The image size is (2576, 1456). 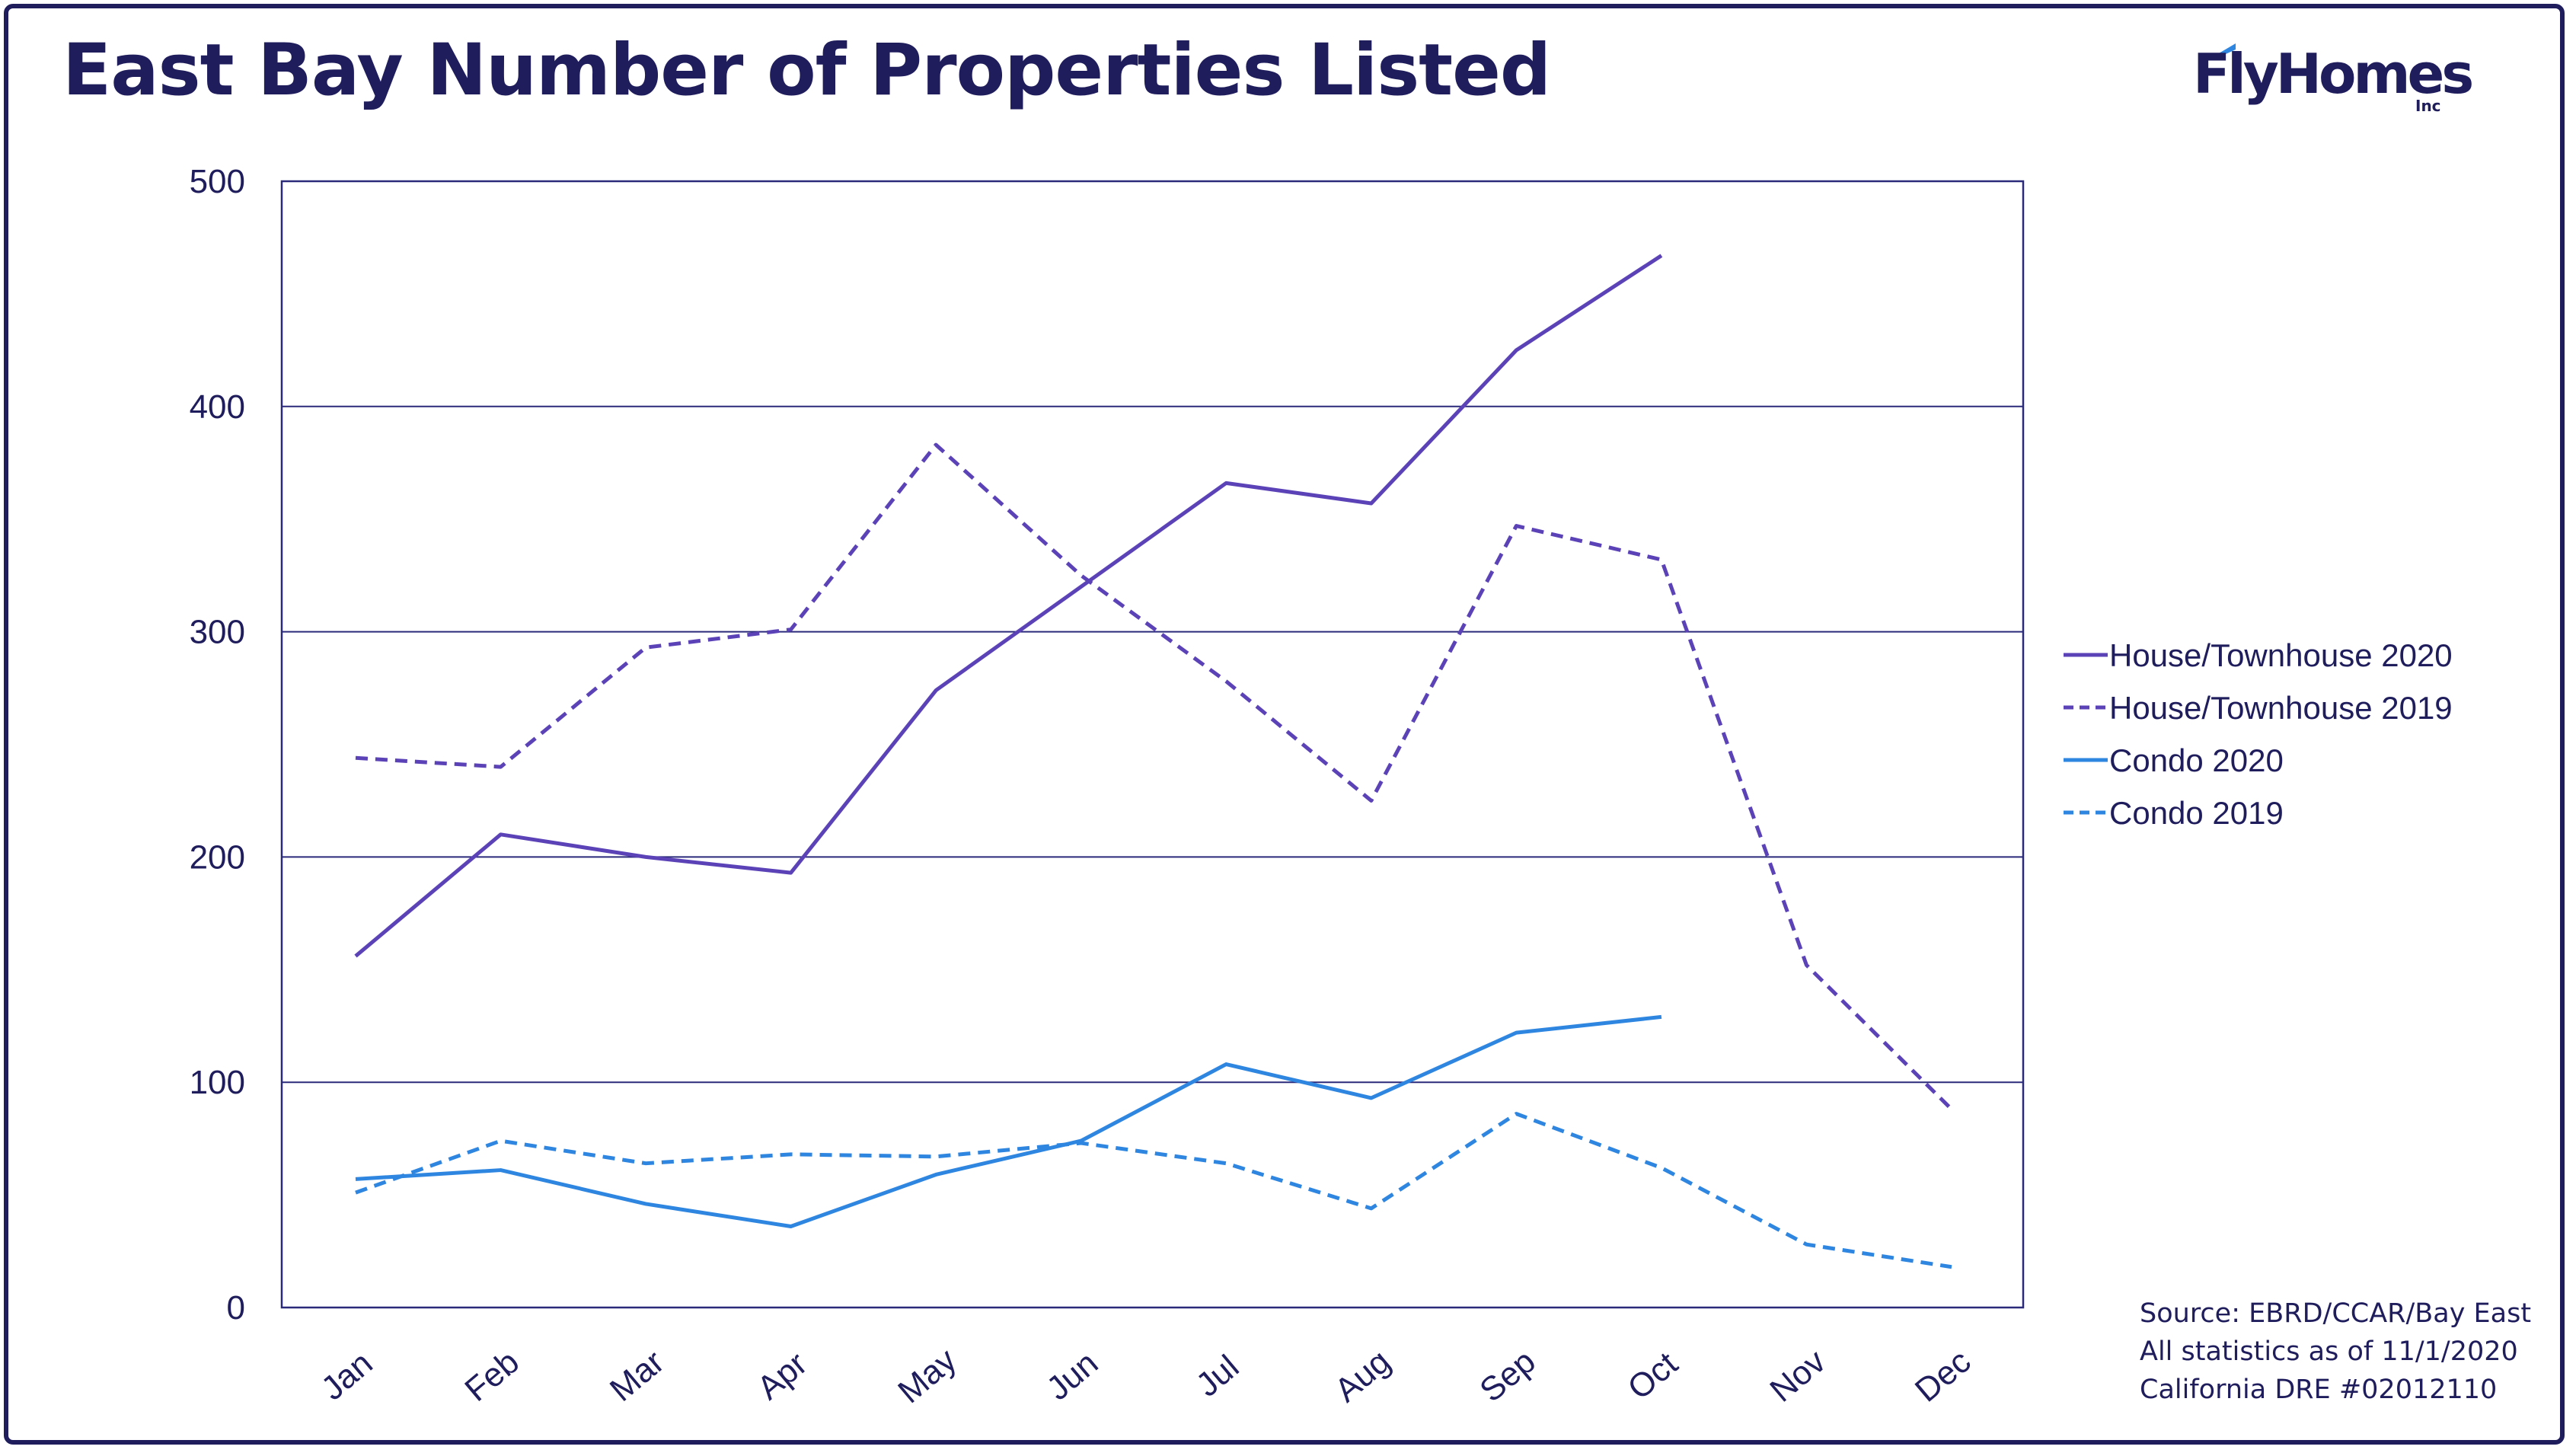 What do you see at coordinates (782, 1376) in the screenshot?
I see `x-tick-label: Apr` at bounding box center [782, 1376].